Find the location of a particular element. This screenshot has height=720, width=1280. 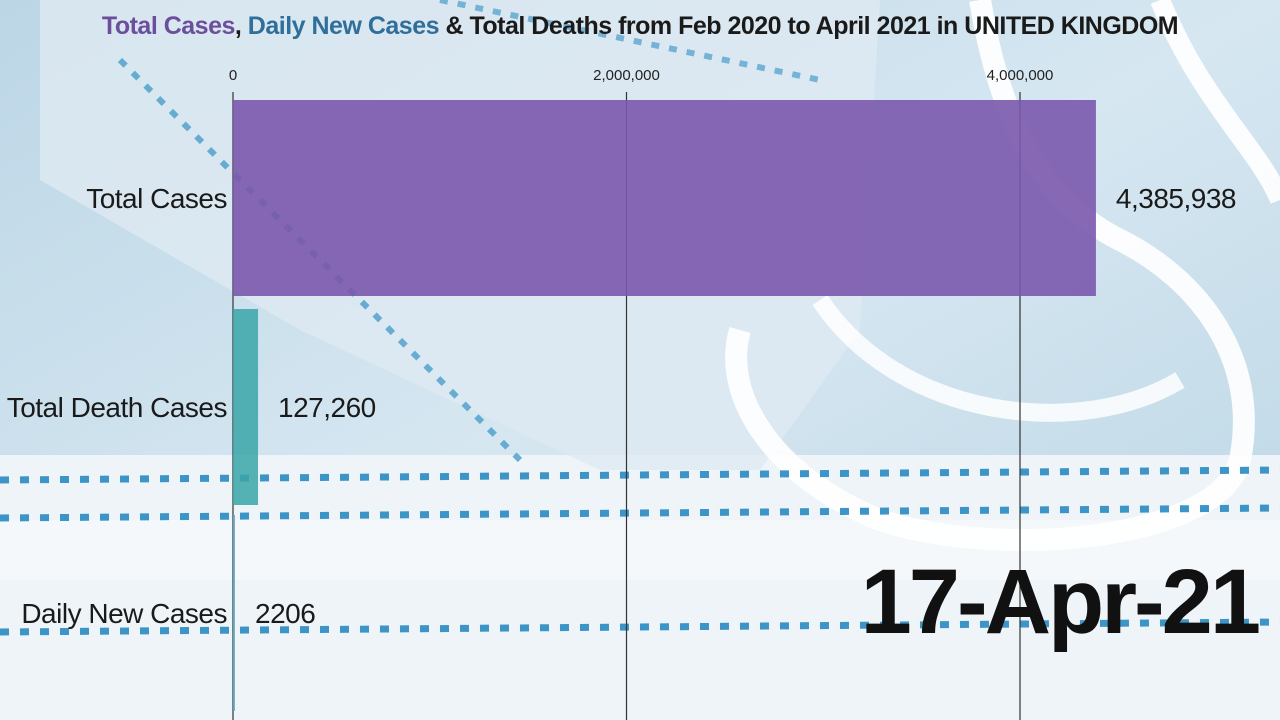

date-label: 17-Apr-21 is located at coordinates (1060, 602).